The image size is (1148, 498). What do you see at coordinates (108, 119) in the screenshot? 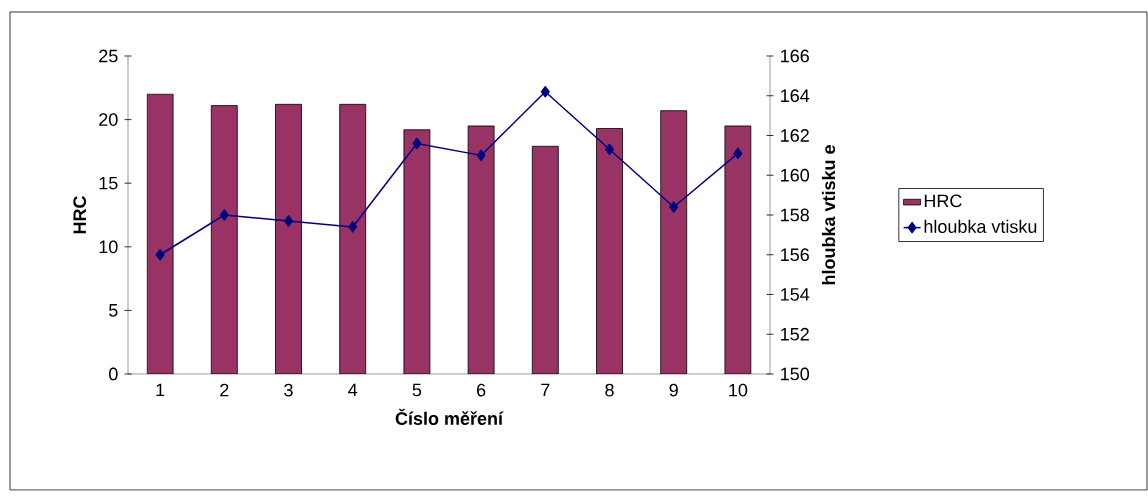
I see `y-tick-label: 20` at bounding box center [108, 119].